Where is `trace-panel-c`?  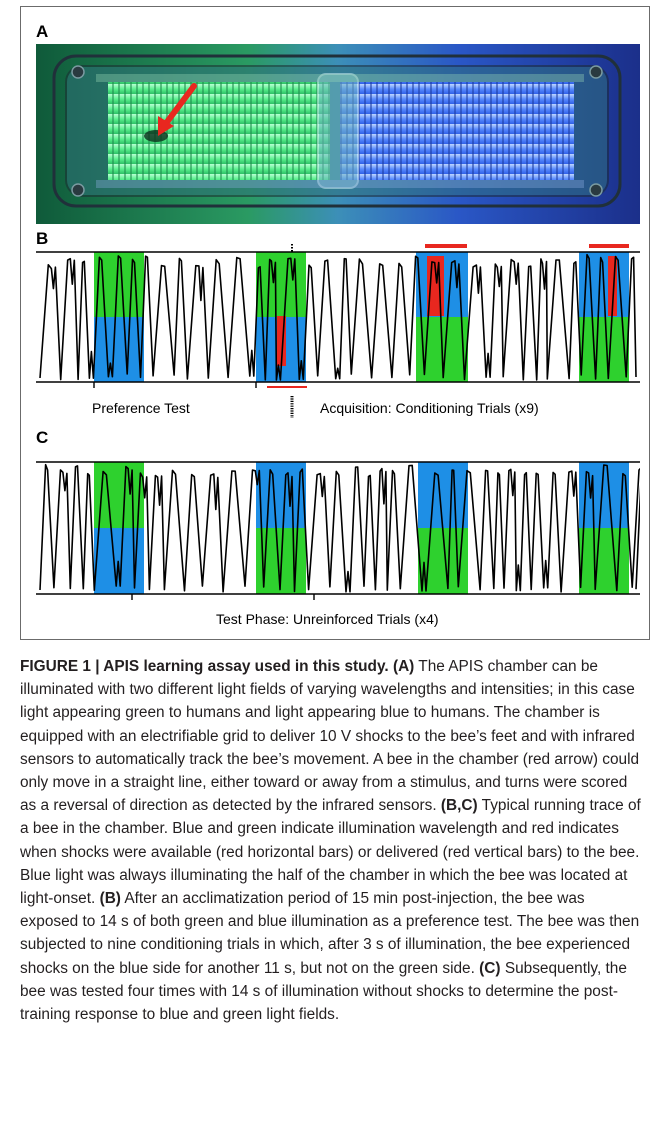
trace-panel-c is located at coordinates (338, 530).